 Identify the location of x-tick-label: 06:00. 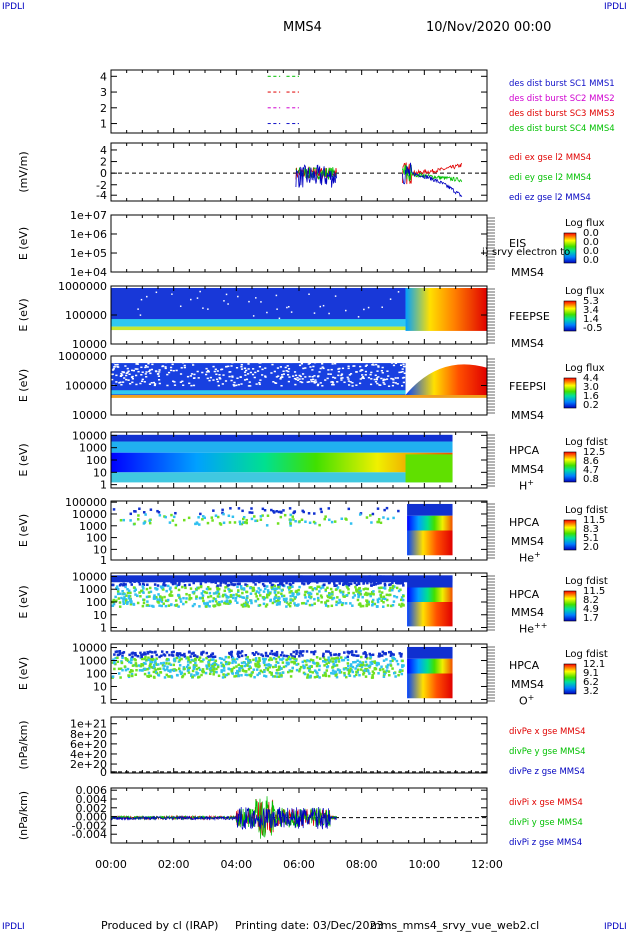
(299, 864).